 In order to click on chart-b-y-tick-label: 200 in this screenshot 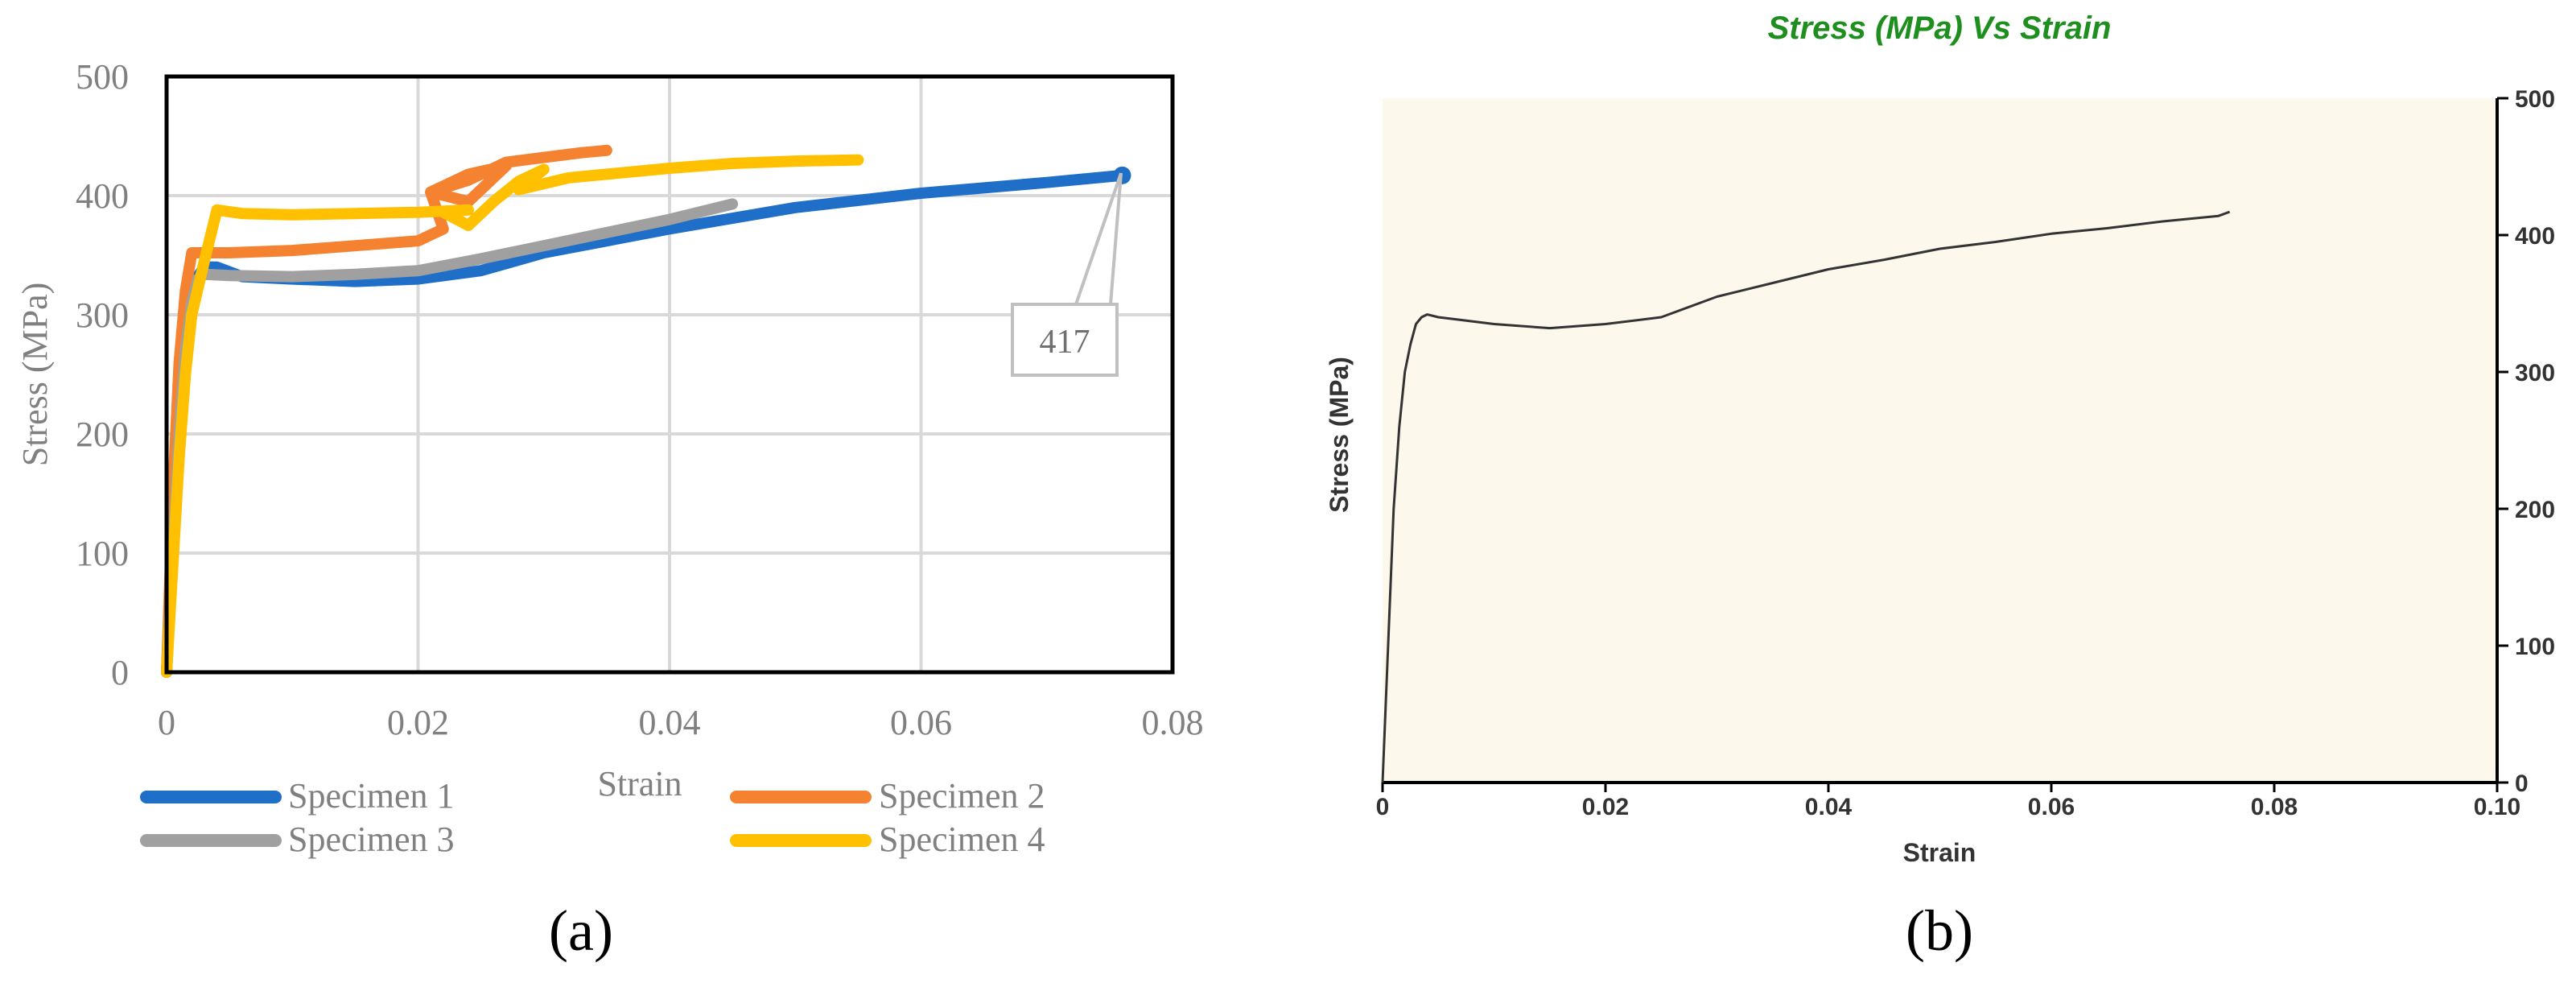, I will do `click(2535, 510)`.